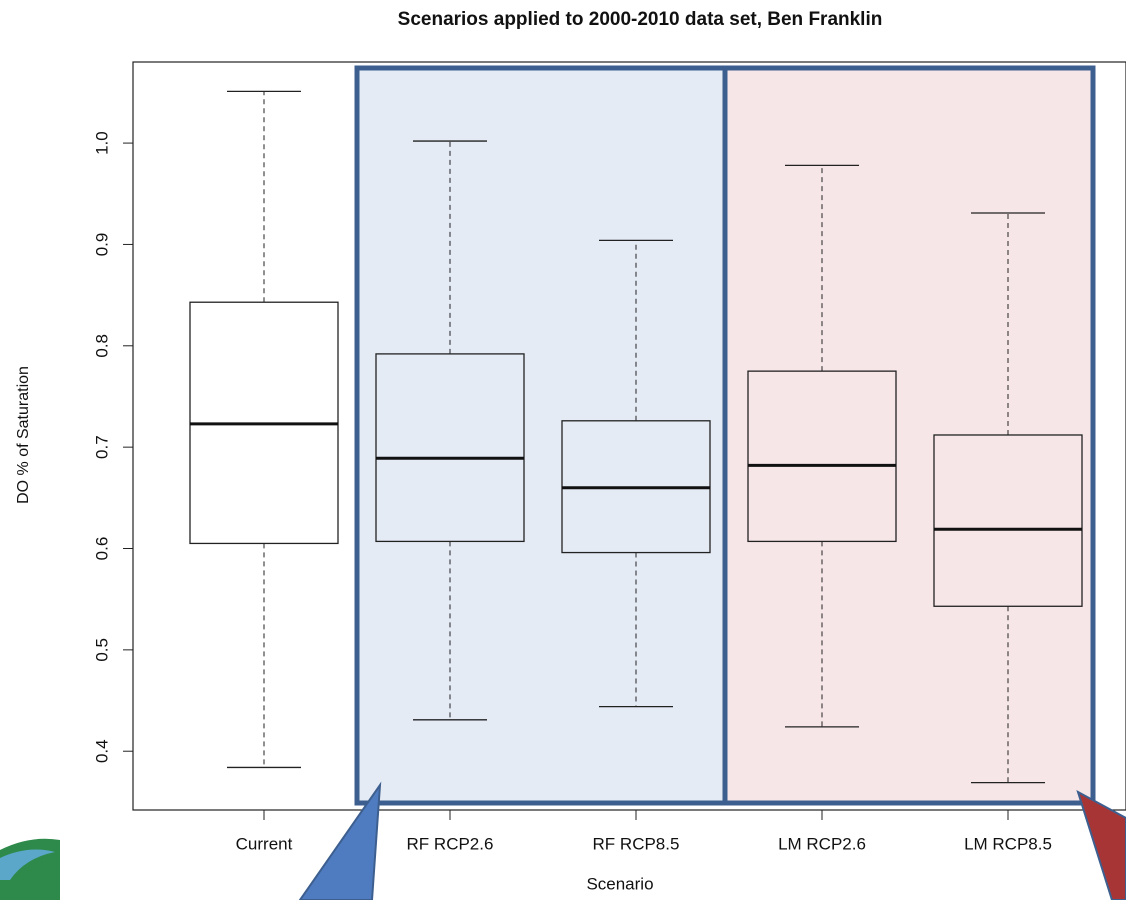 Image resolution: width=1126 pixels, height=900 pixels. Describe the element at coordinates (101, 650) in the screenshot. I see `y-tick-label: 0.5` at that location.